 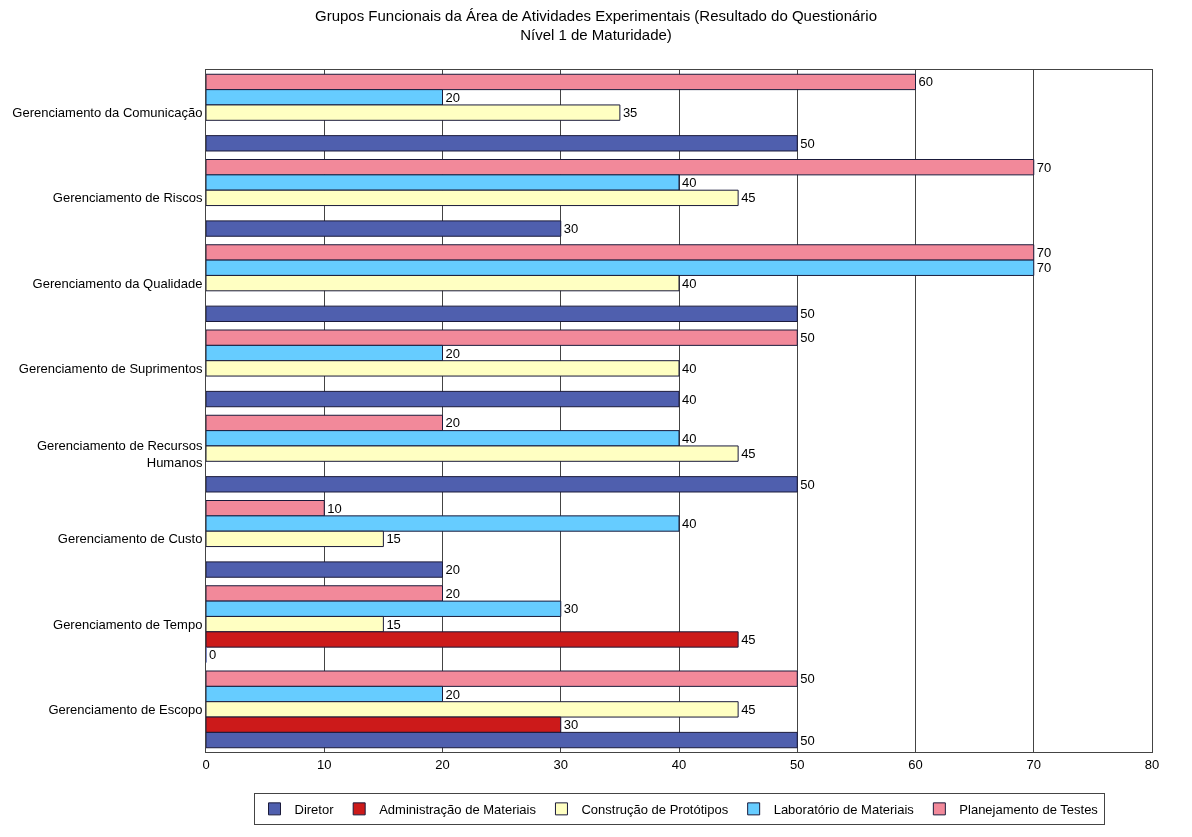 I want to click on legend-label: Construção de Protótipos, so click(x=655, y=809).